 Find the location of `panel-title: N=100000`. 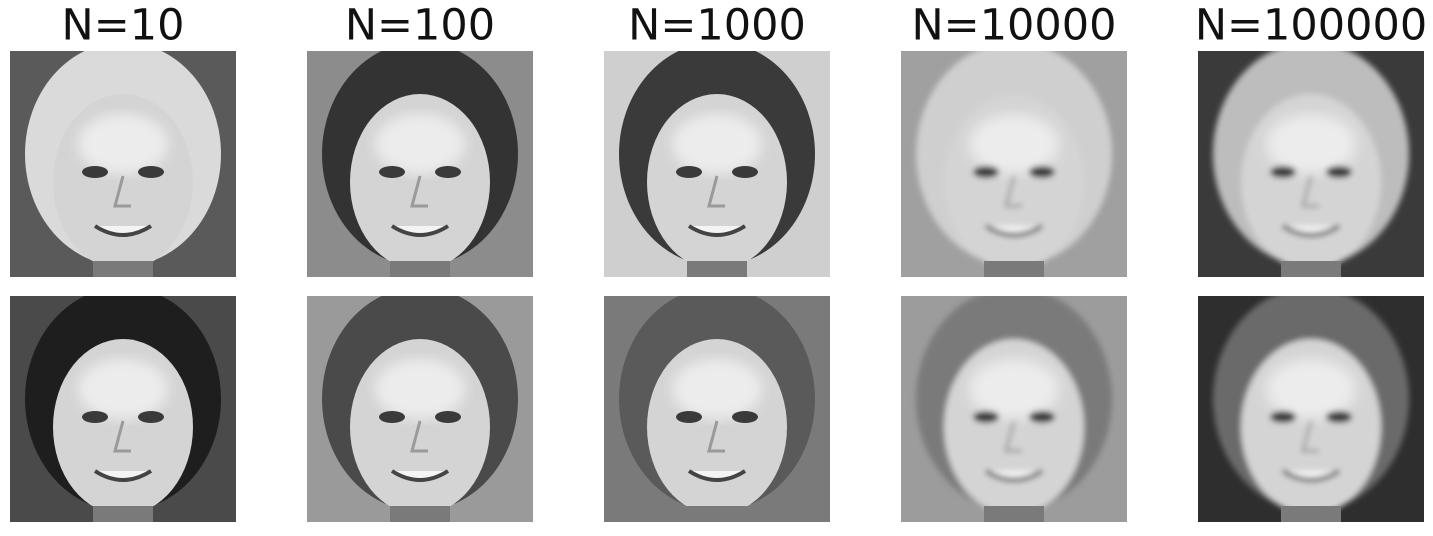

panel-title: N=100000 is located at coordinates (1311, 26).